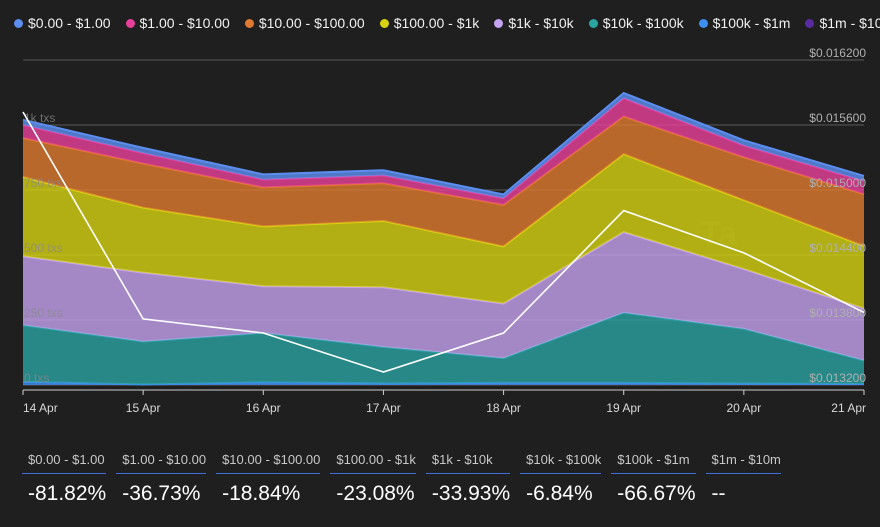 This screenshot has height=527, width=880. I want to click on legend-item: $100k - $1m, so click(744, 23).